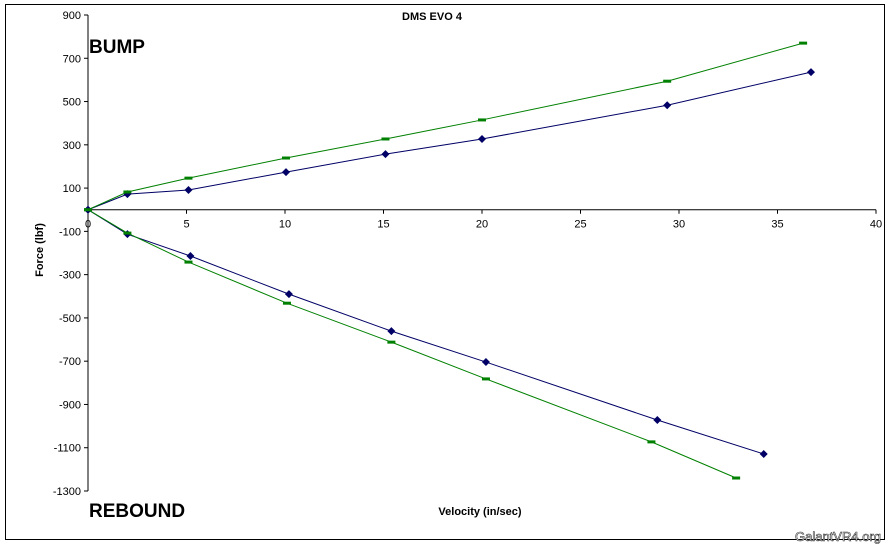 This screenshot has height=546, width=890. Describe the element at coordinates (70, 362) in the screenshot. I see `y-tick-label: -700` at that location.